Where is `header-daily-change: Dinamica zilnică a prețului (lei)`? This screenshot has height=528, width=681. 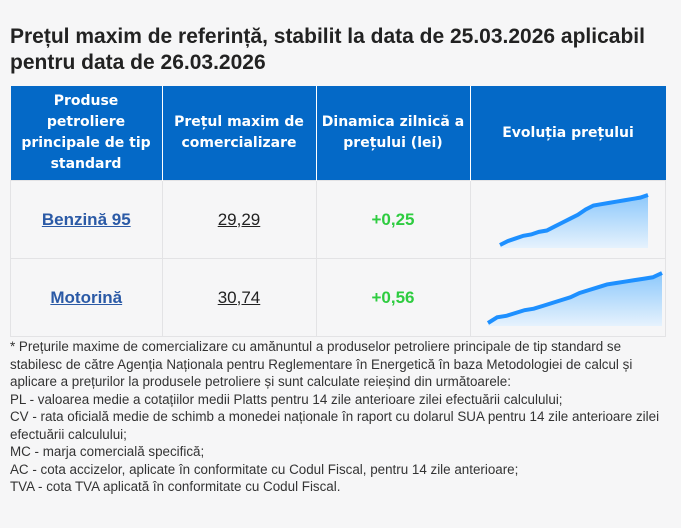
header-daily-change: Dinamica zilnică a prețului (lei) is located at coordinates (393, 133).